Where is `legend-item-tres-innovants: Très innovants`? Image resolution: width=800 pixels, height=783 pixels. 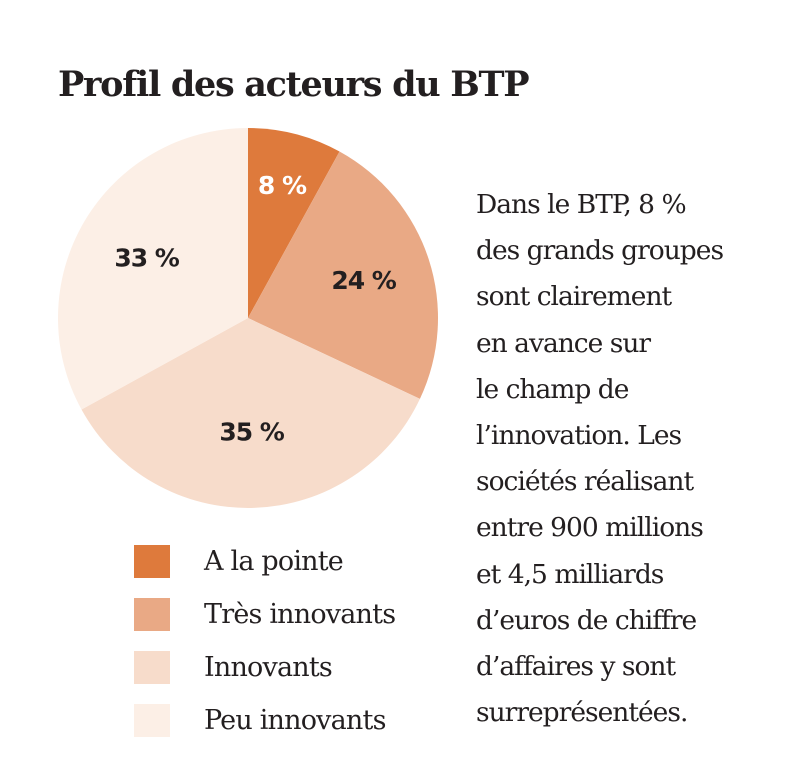
legend-item-tres-innovants: Très innovants is located at coordinates (265, 614).